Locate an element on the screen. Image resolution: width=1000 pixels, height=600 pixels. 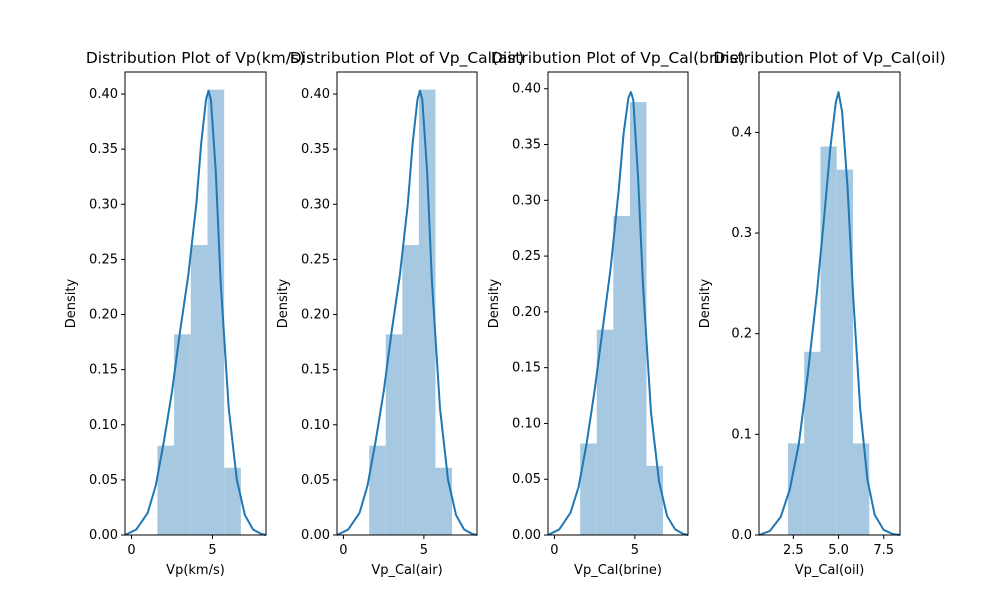
x-tick-label: 5.0 is located at coordinates (838, 550).